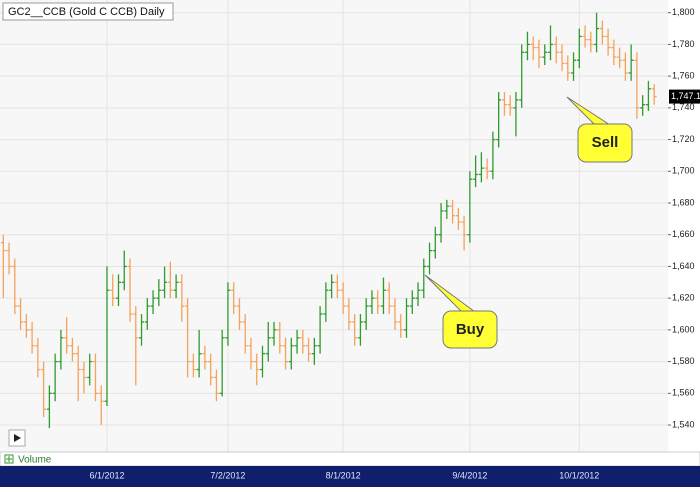  Describe the element at coordinates (106, 475) in the screenshot. I see `x-tick-label: 6/1/2012` at that location.